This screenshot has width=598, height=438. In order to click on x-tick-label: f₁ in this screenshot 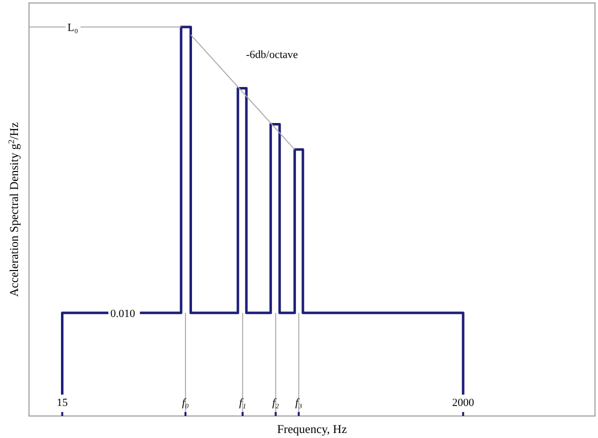, I will do `click(242, 403)`.